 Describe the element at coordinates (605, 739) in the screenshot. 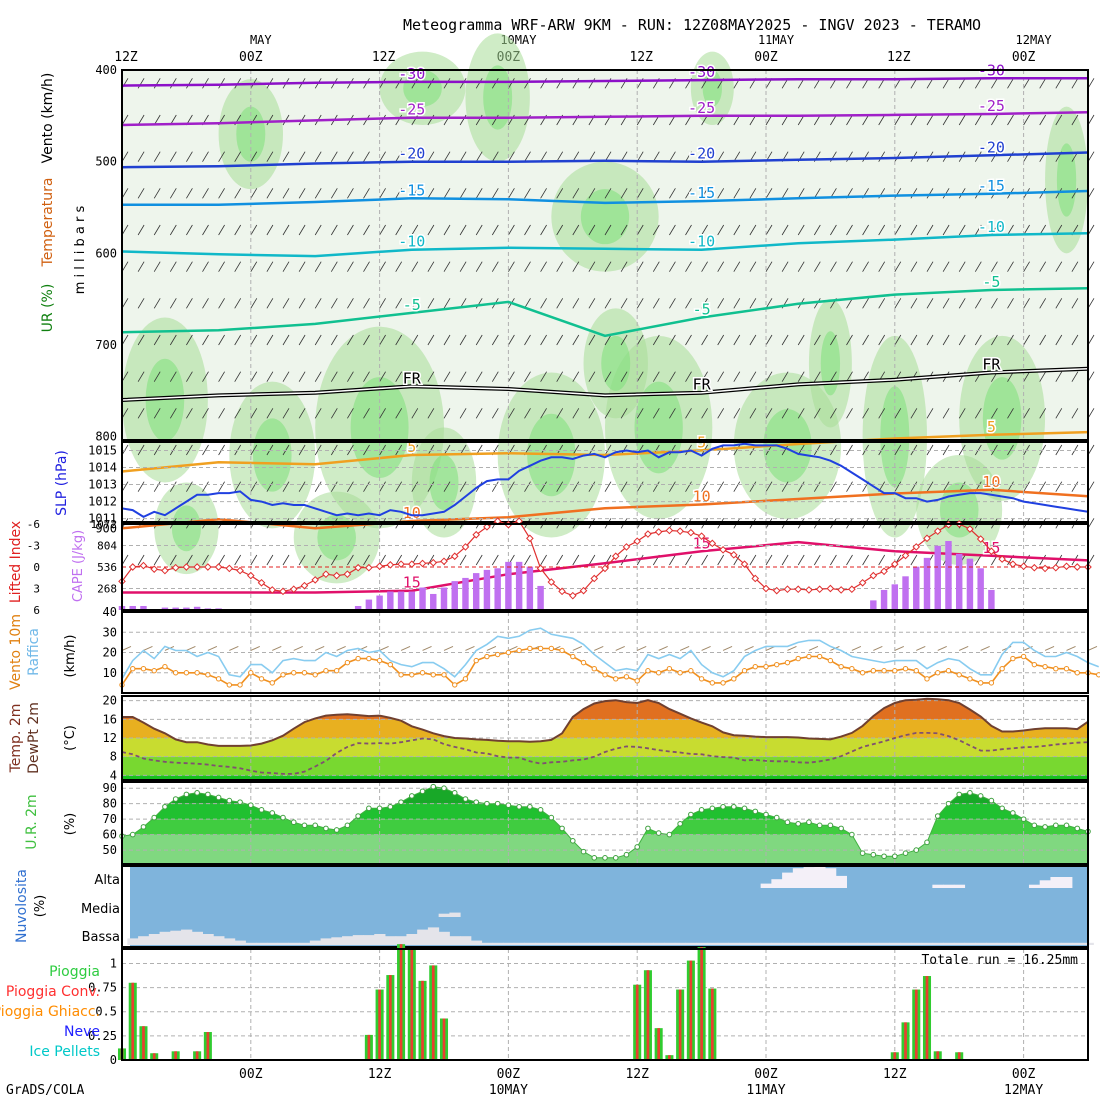

I see `temp-bands` at that location.